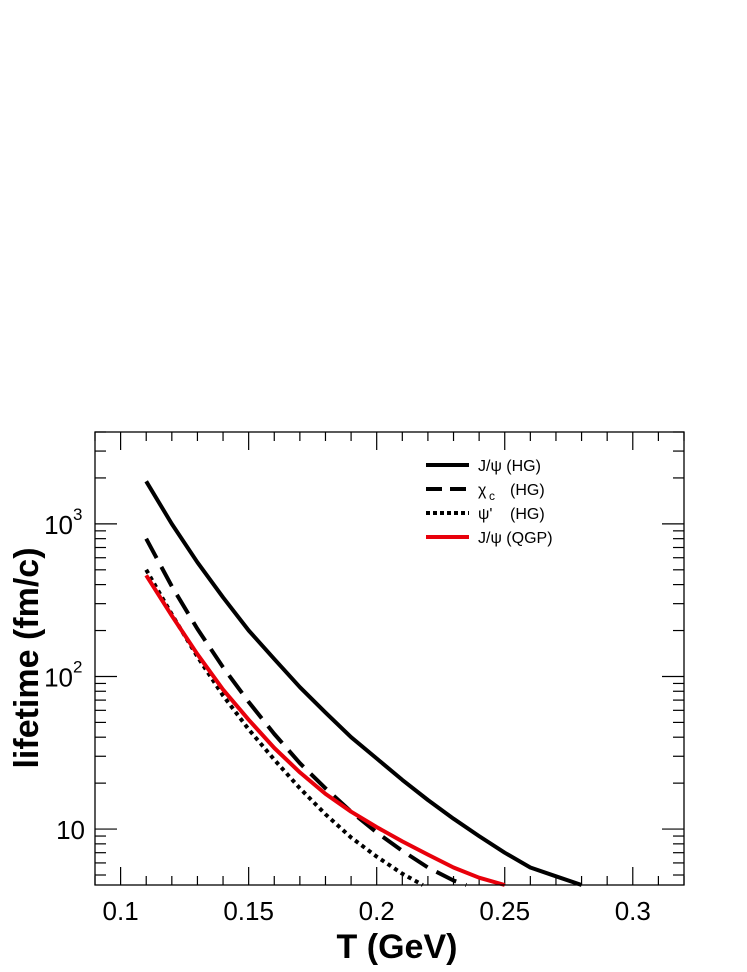 The image size is (747, 972). What do you see at coordinates (492, 496) in the screenshot?
I see `legend-label-subscript: c` at bounding box center [492, 496].